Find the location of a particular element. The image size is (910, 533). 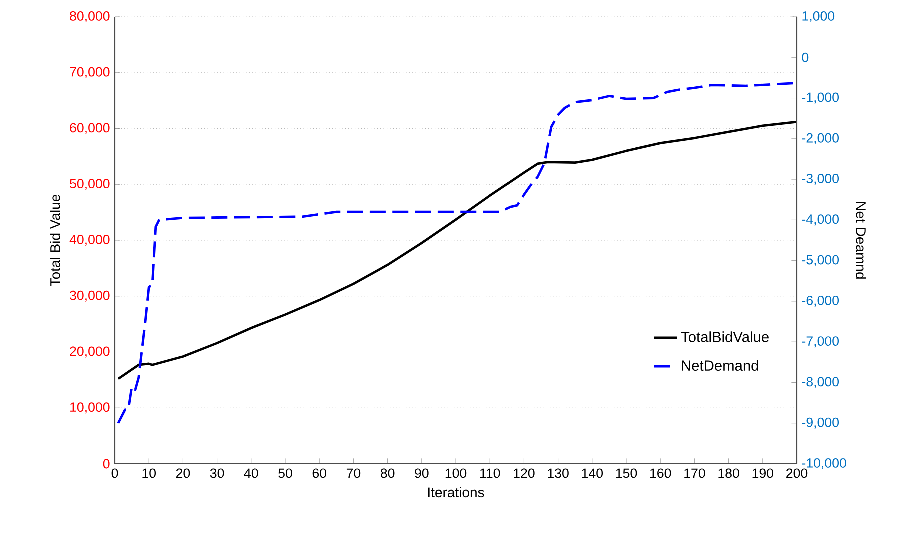

x-axis-title: Iterations is located at coordinates (456, 492).